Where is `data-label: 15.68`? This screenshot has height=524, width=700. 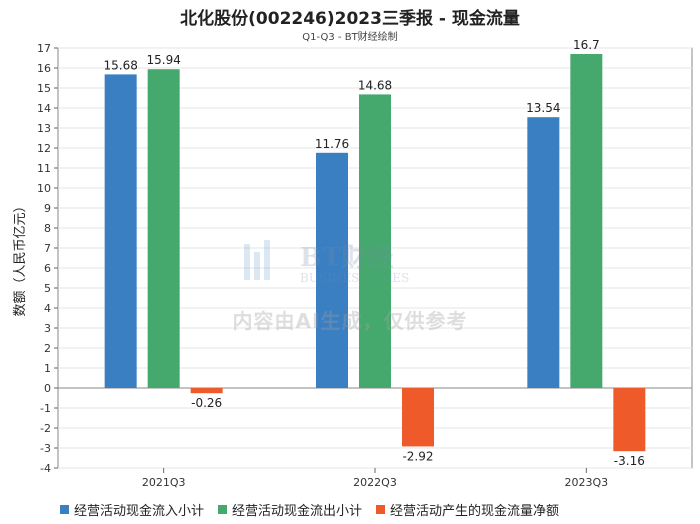 data-label: 15.68 is located at coordinates (120, 65).